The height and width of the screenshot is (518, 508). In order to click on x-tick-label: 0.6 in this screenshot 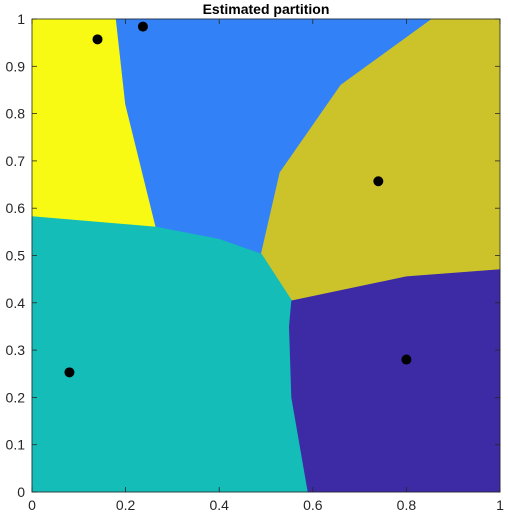, I will do `click(313, 505)`.